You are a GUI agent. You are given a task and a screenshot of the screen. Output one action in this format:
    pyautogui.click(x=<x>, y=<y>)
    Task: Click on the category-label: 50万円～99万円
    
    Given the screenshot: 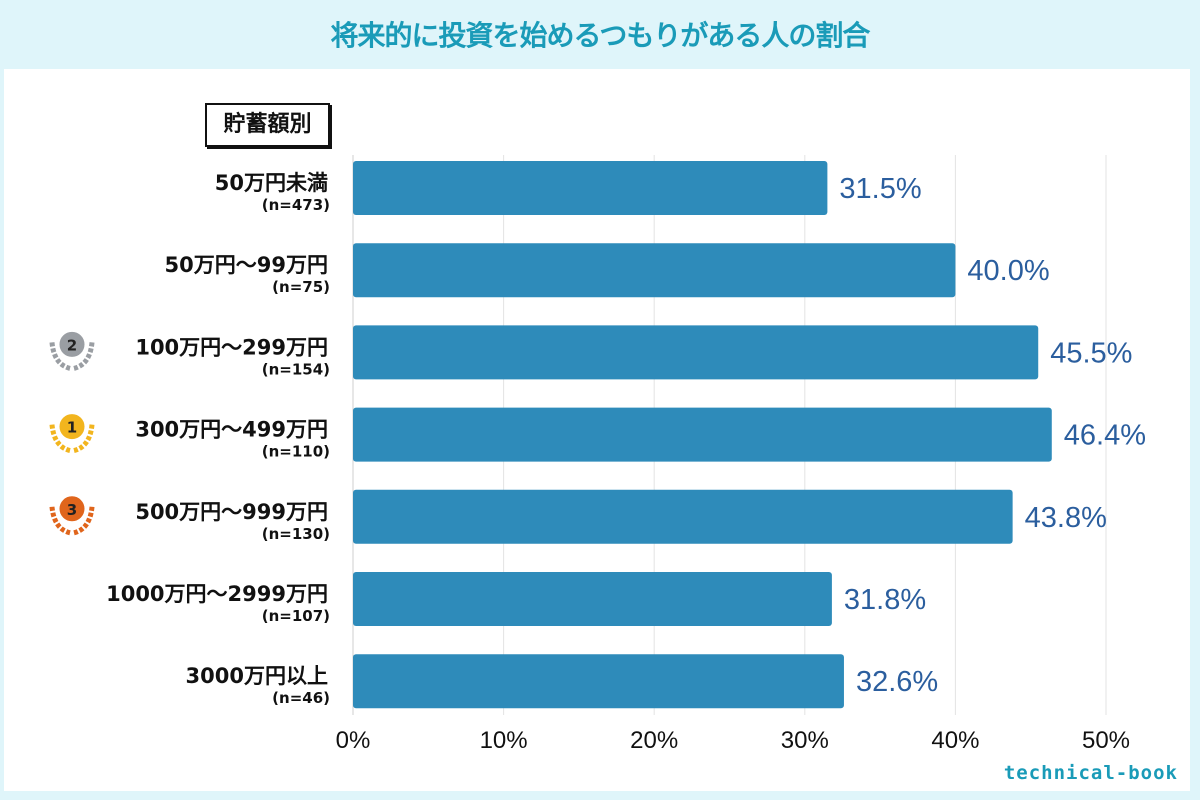 What is the action you would take?
    pyautogui.click(x=246, y=265)
    